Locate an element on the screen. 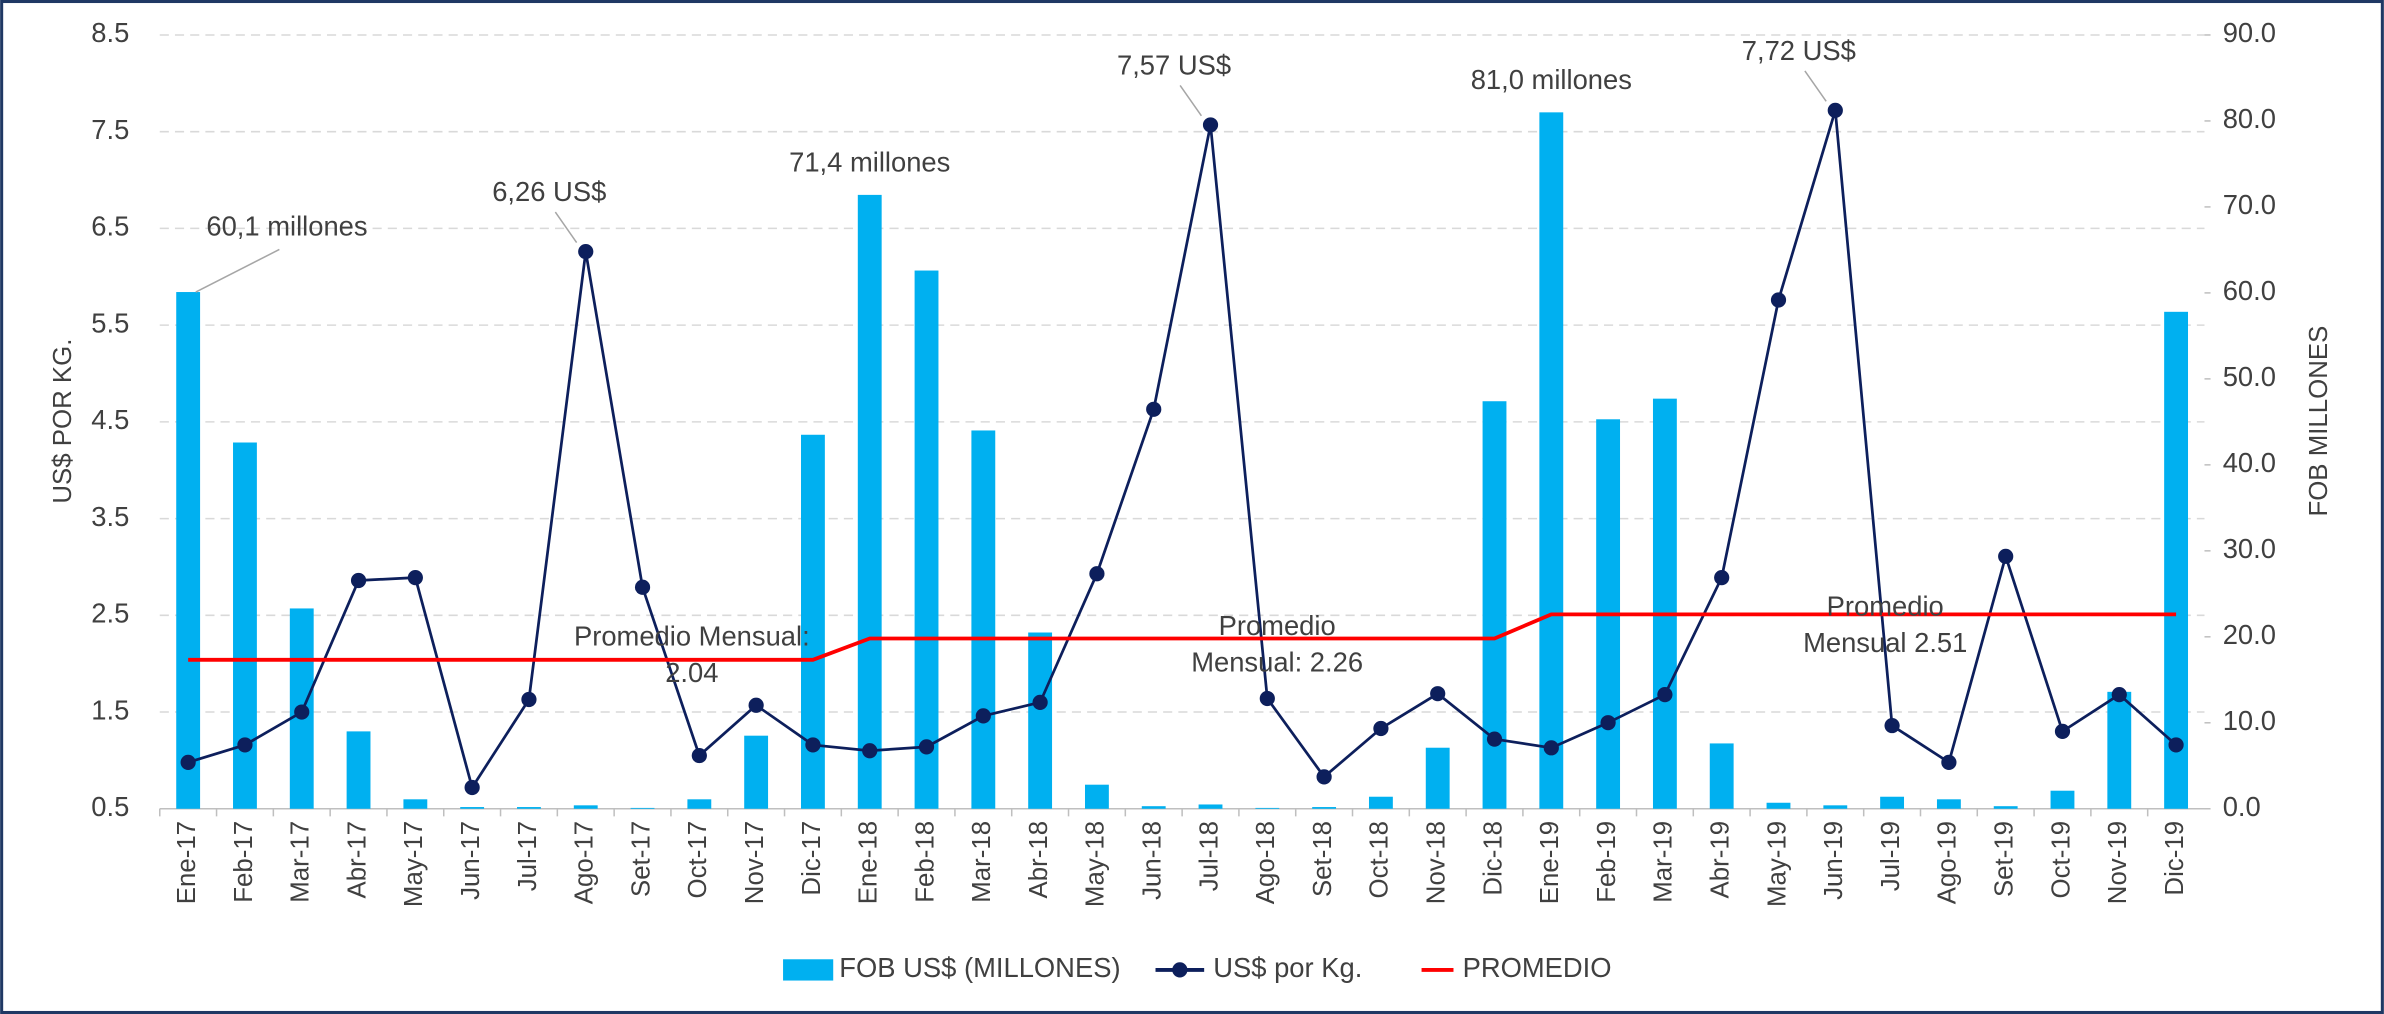  y2-tick-label: 60.0 is located at coordinates (2249, 290).